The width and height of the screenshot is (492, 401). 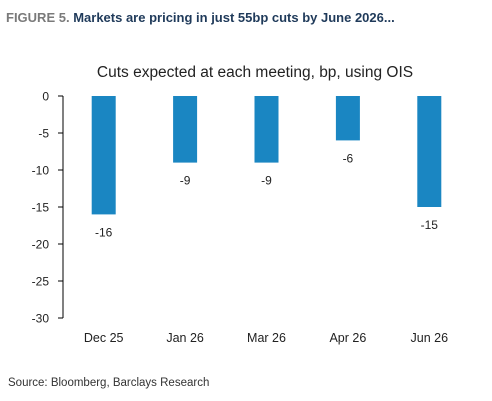 What do you see at coordinates (104, 338) in the screenshot?
I see `x-category-label: Dec 25` at bounding box center [104, 338].